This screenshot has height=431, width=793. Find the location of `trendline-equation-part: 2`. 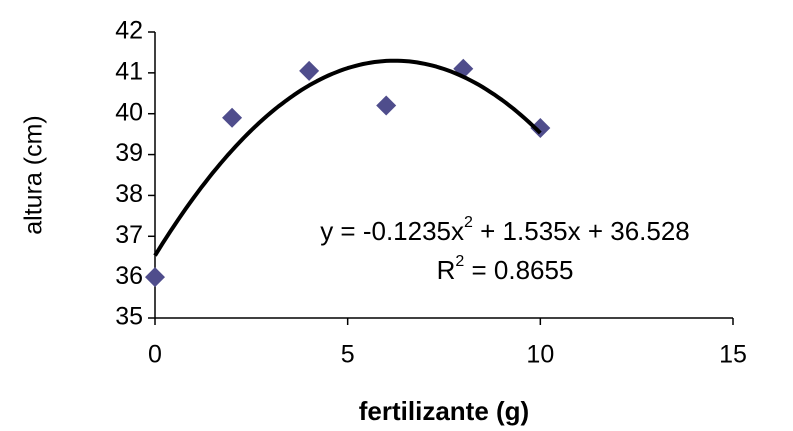

trendline-equation-part: 2 is located at coordinates (468, 222).